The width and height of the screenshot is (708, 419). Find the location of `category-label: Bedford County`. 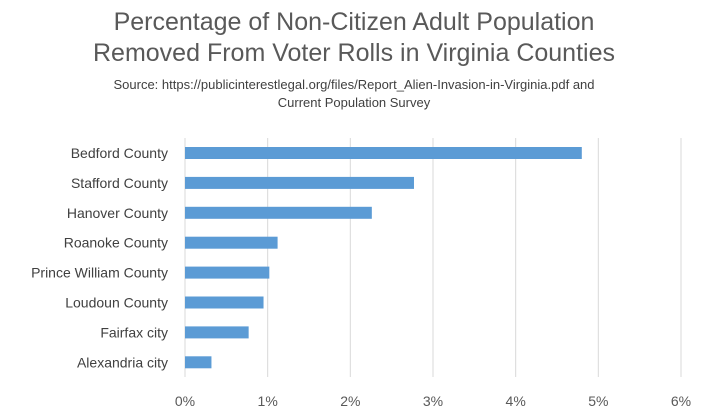

category-label: Bedford County is located at coordinates (119, 153).